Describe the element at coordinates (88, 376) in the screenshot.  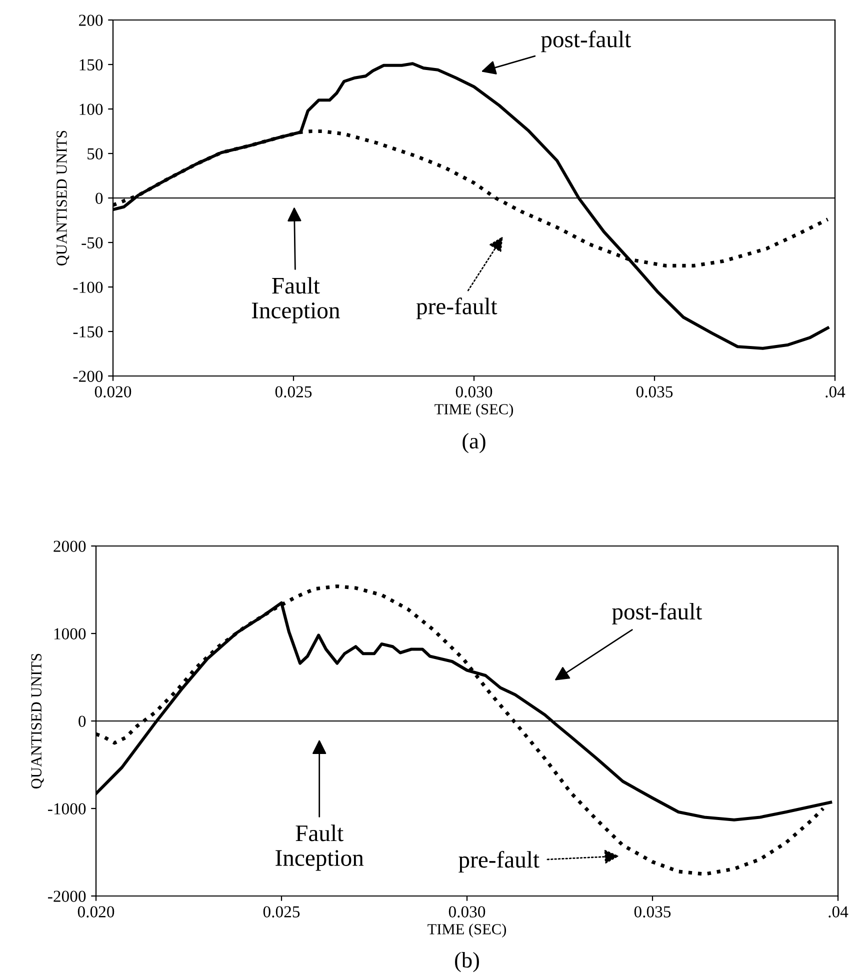
I see `y-tick-label: -200` at that location.